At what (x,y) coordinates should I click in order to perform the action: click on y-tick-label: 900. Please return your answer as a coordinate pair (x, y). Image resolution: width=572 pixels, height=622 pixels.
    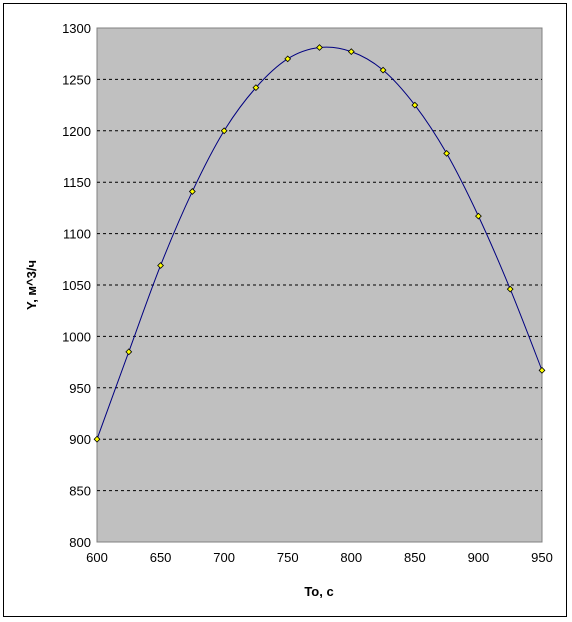
    Looking at the image, I should click on (80, 439).